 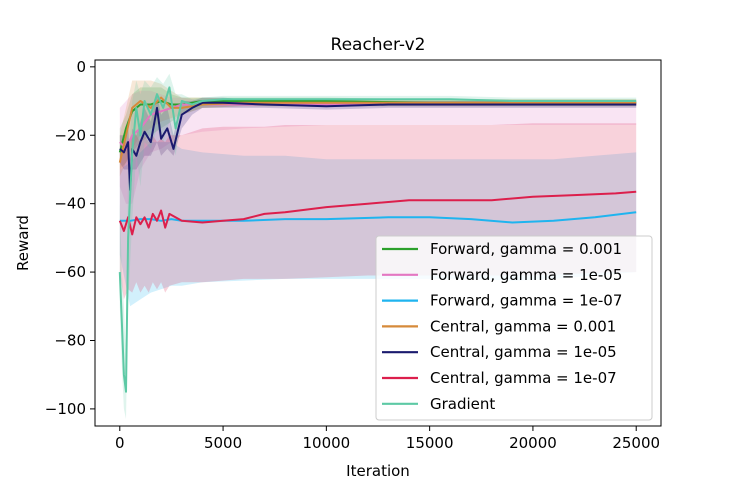 What do you see at coordinates (526, 301) in the screenshot?
I see `legend-label: Forward, gamma = 1e-07` at bounding box center [526, 301].